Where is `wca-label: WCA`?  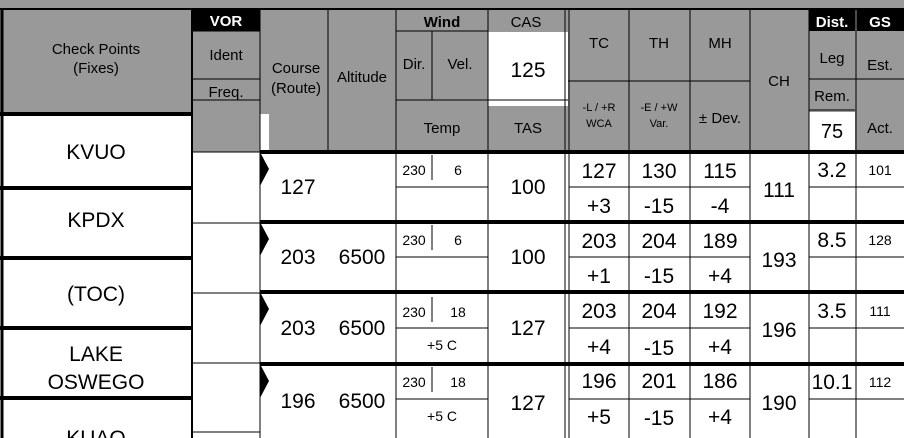 wca-label: WCA is located at coordinates (599, 124).